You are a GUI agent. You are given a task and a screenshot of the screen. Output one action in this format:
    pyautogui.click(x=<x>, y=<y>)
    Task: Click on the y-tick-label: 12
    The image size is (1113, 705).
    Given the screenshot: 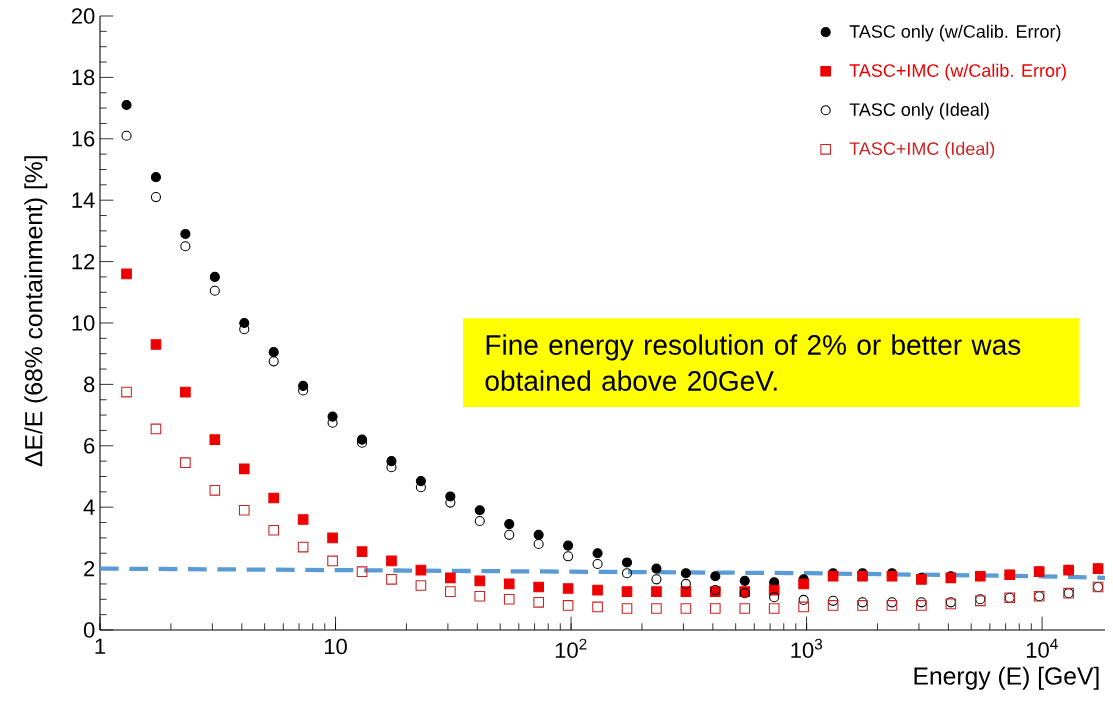 What is the action you would take?
    pyautogui.click(x=83, y=261)
    